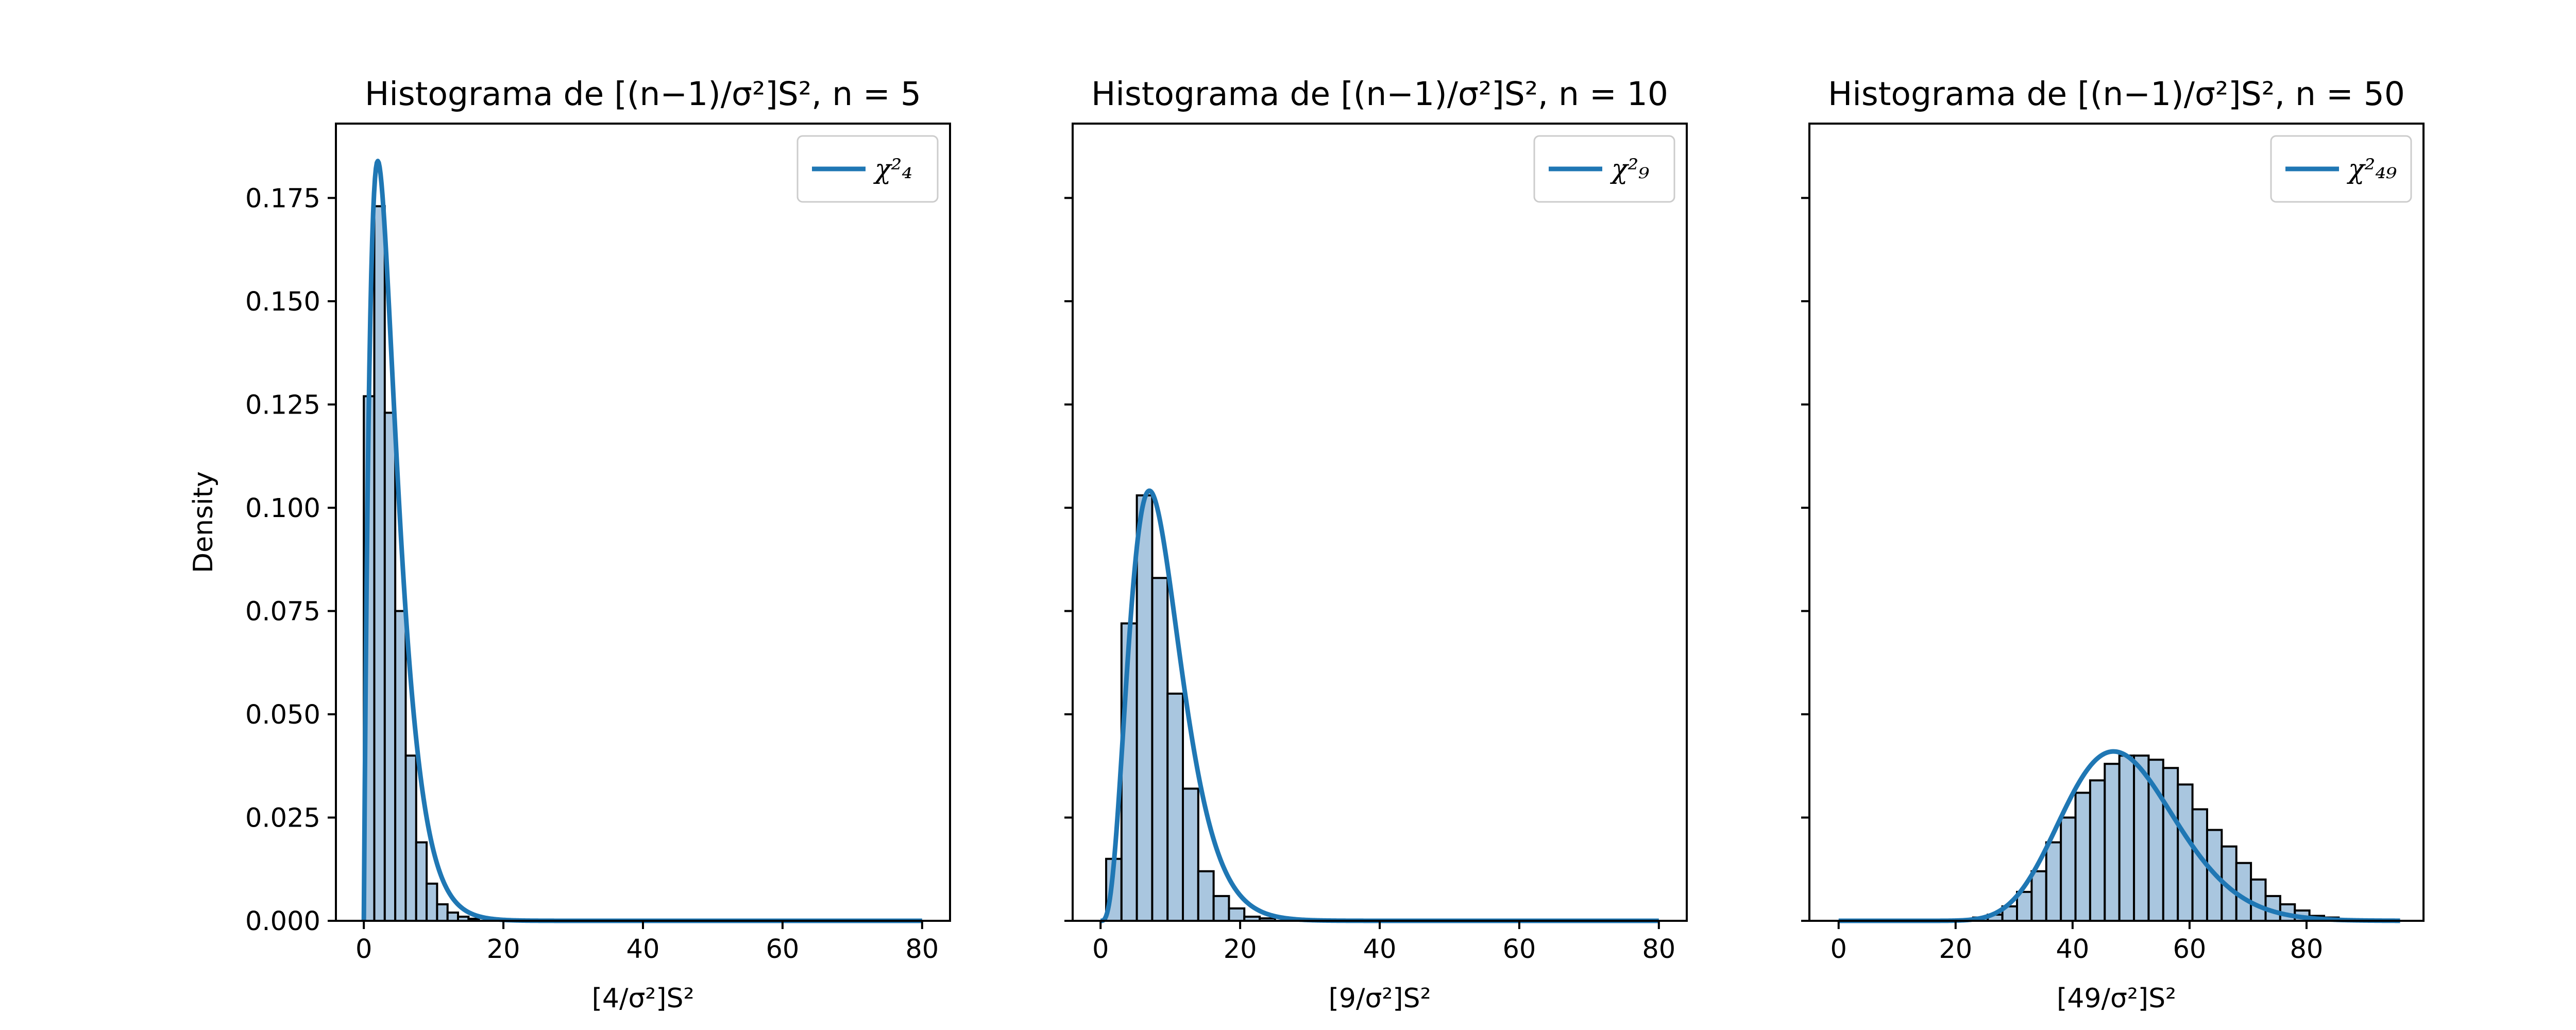 The image size is (2576, 1030). What do you see at coordinates (1629, 169) in the screenshot?
I see `legend-label: χ²₉` at bounding box center [1629, 169].